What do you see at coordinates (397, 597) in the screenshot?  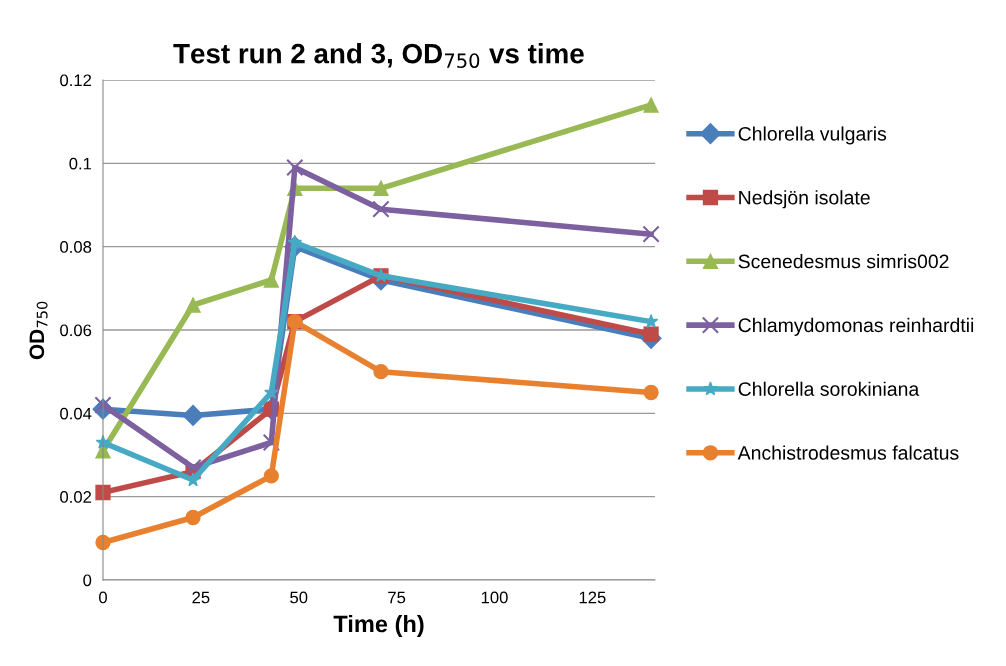 I see `x-tick-label: 75` at bounding box center [397, 597].